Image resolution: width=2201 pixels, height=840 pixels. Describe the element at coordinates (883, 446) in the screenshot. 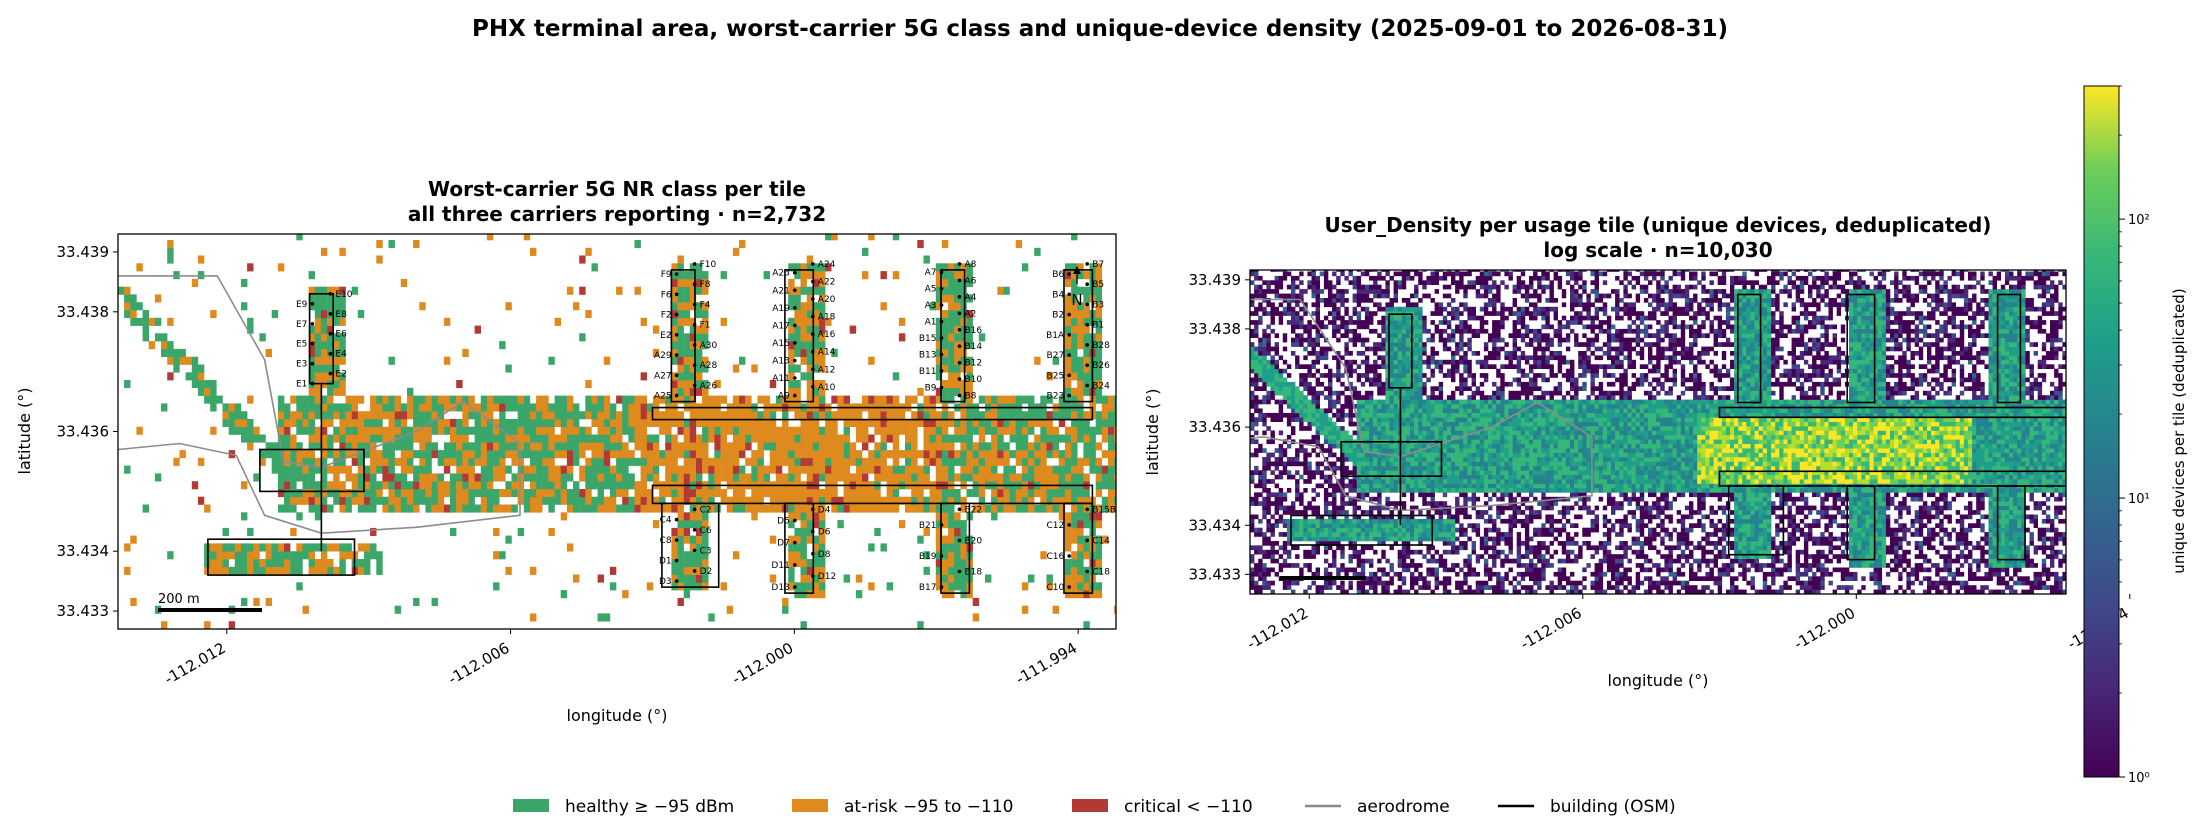

I see `tile-2020` at that location.